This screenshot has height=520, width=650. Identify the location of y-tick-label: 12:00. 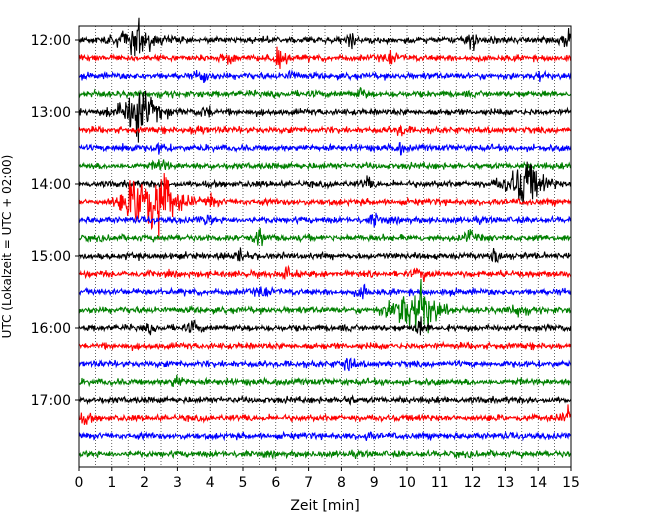
(51, 41).